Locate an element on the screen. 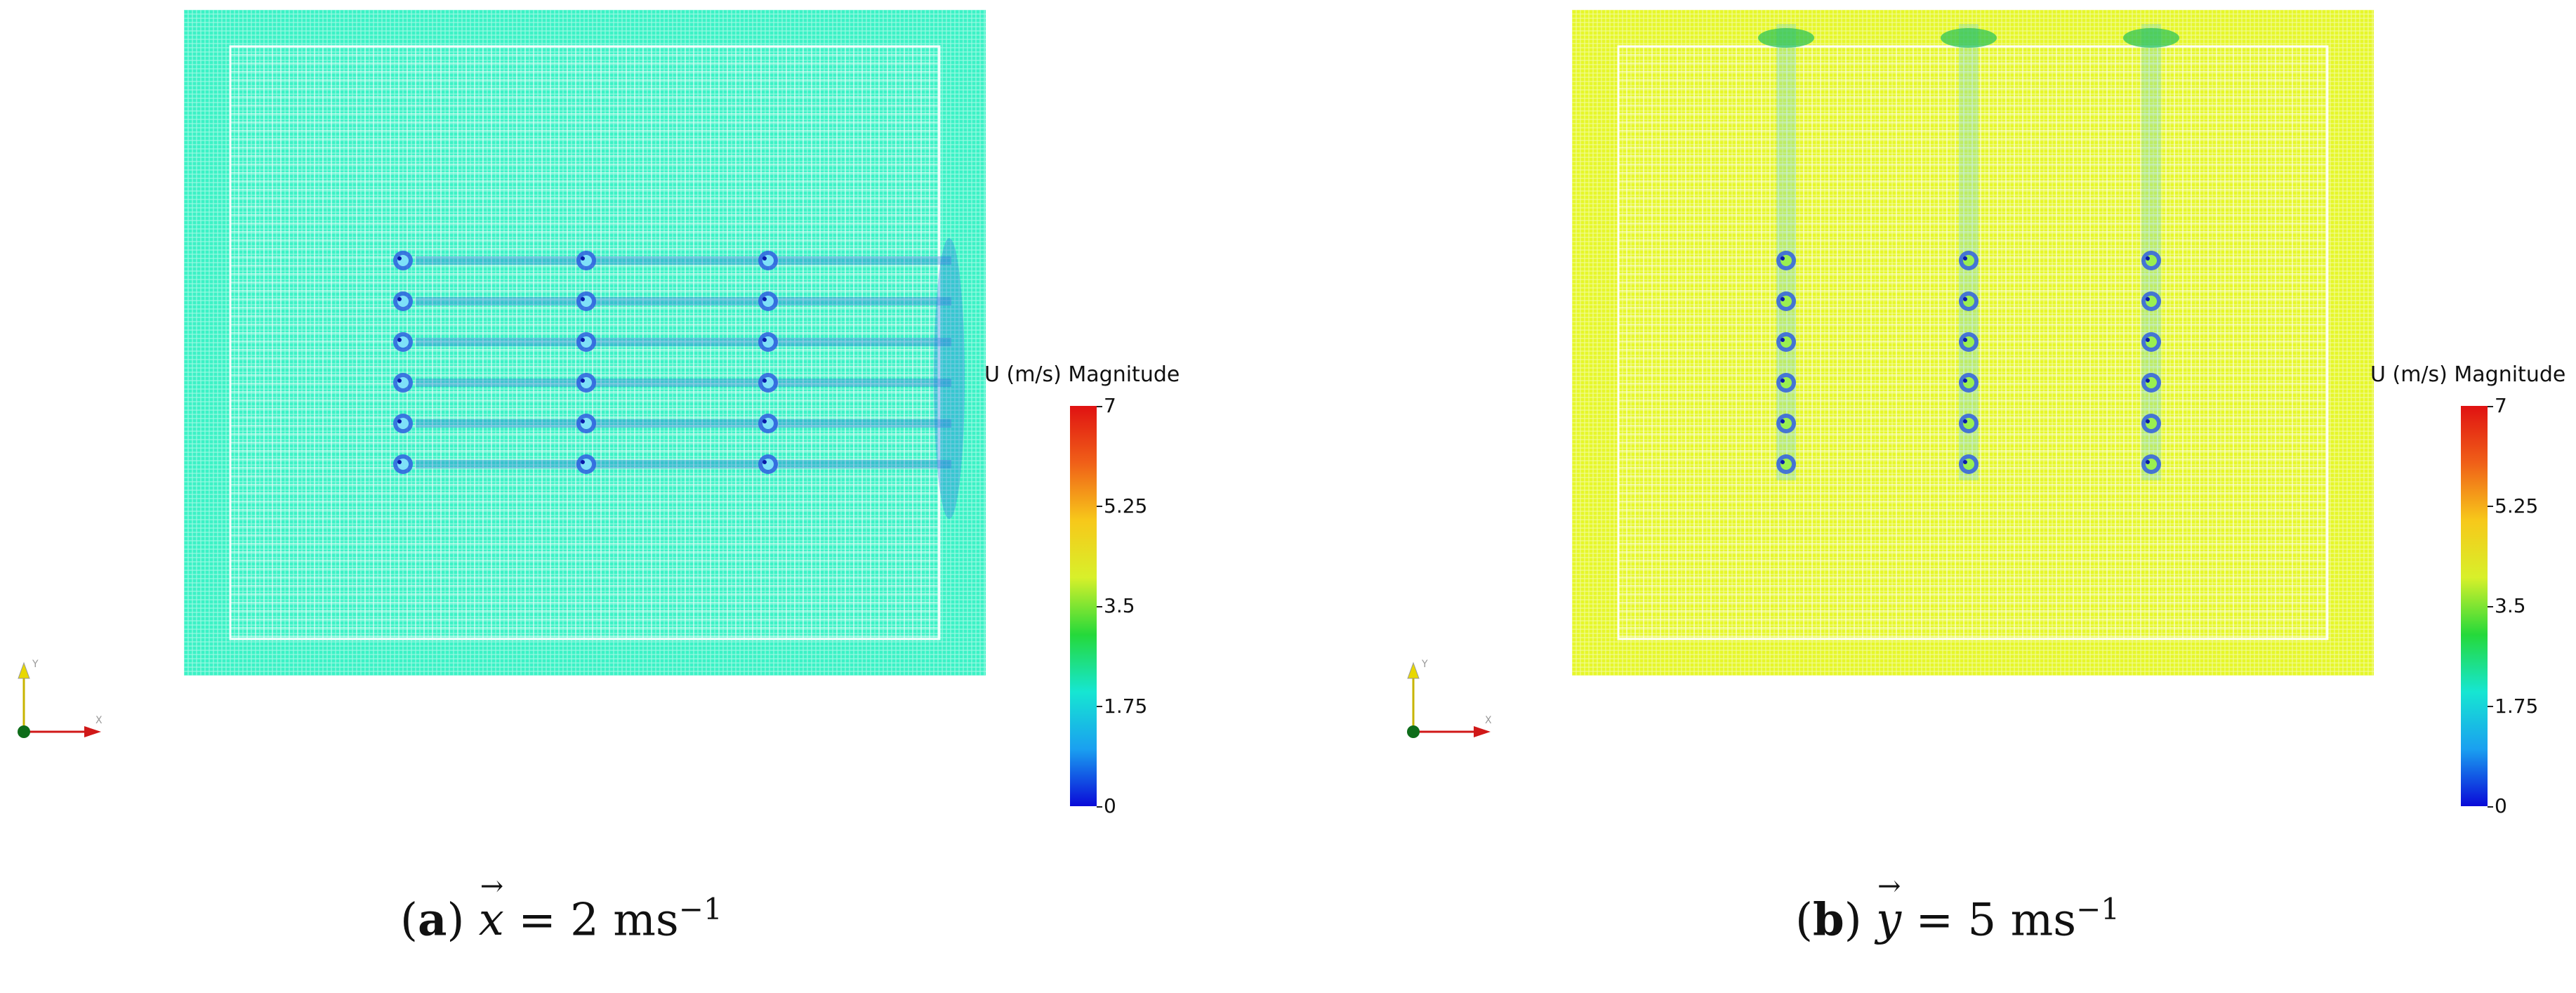 The image size is (2576, 993). caption-b: (b) y = 5 ms−1 is located at coordinates (1957, 908).